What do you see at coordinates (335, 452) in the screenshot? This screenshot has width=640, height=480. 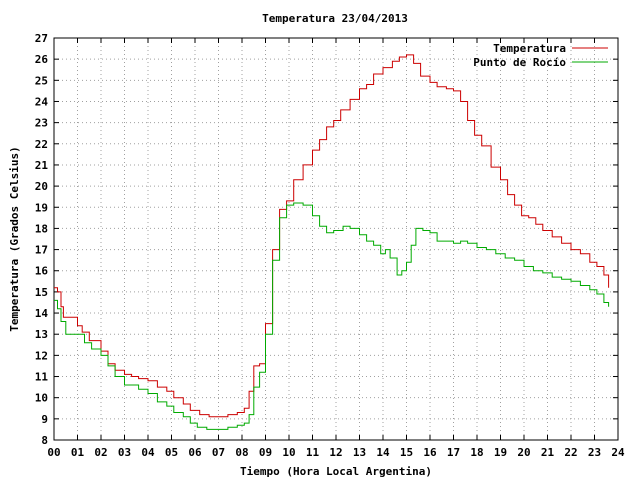 I see `x-tick-label: 12` at bounding box center [335, 452].